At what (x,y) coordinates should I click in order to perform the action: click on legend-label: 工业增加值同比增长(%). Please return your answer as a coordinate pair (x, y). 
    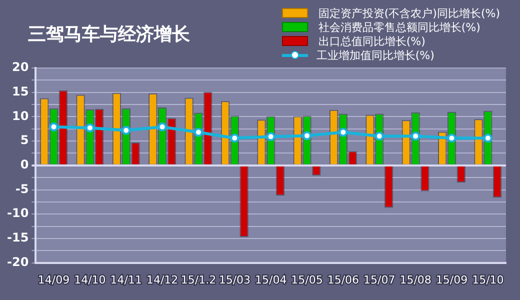
    Looking at the image, I should click on (375, 55).